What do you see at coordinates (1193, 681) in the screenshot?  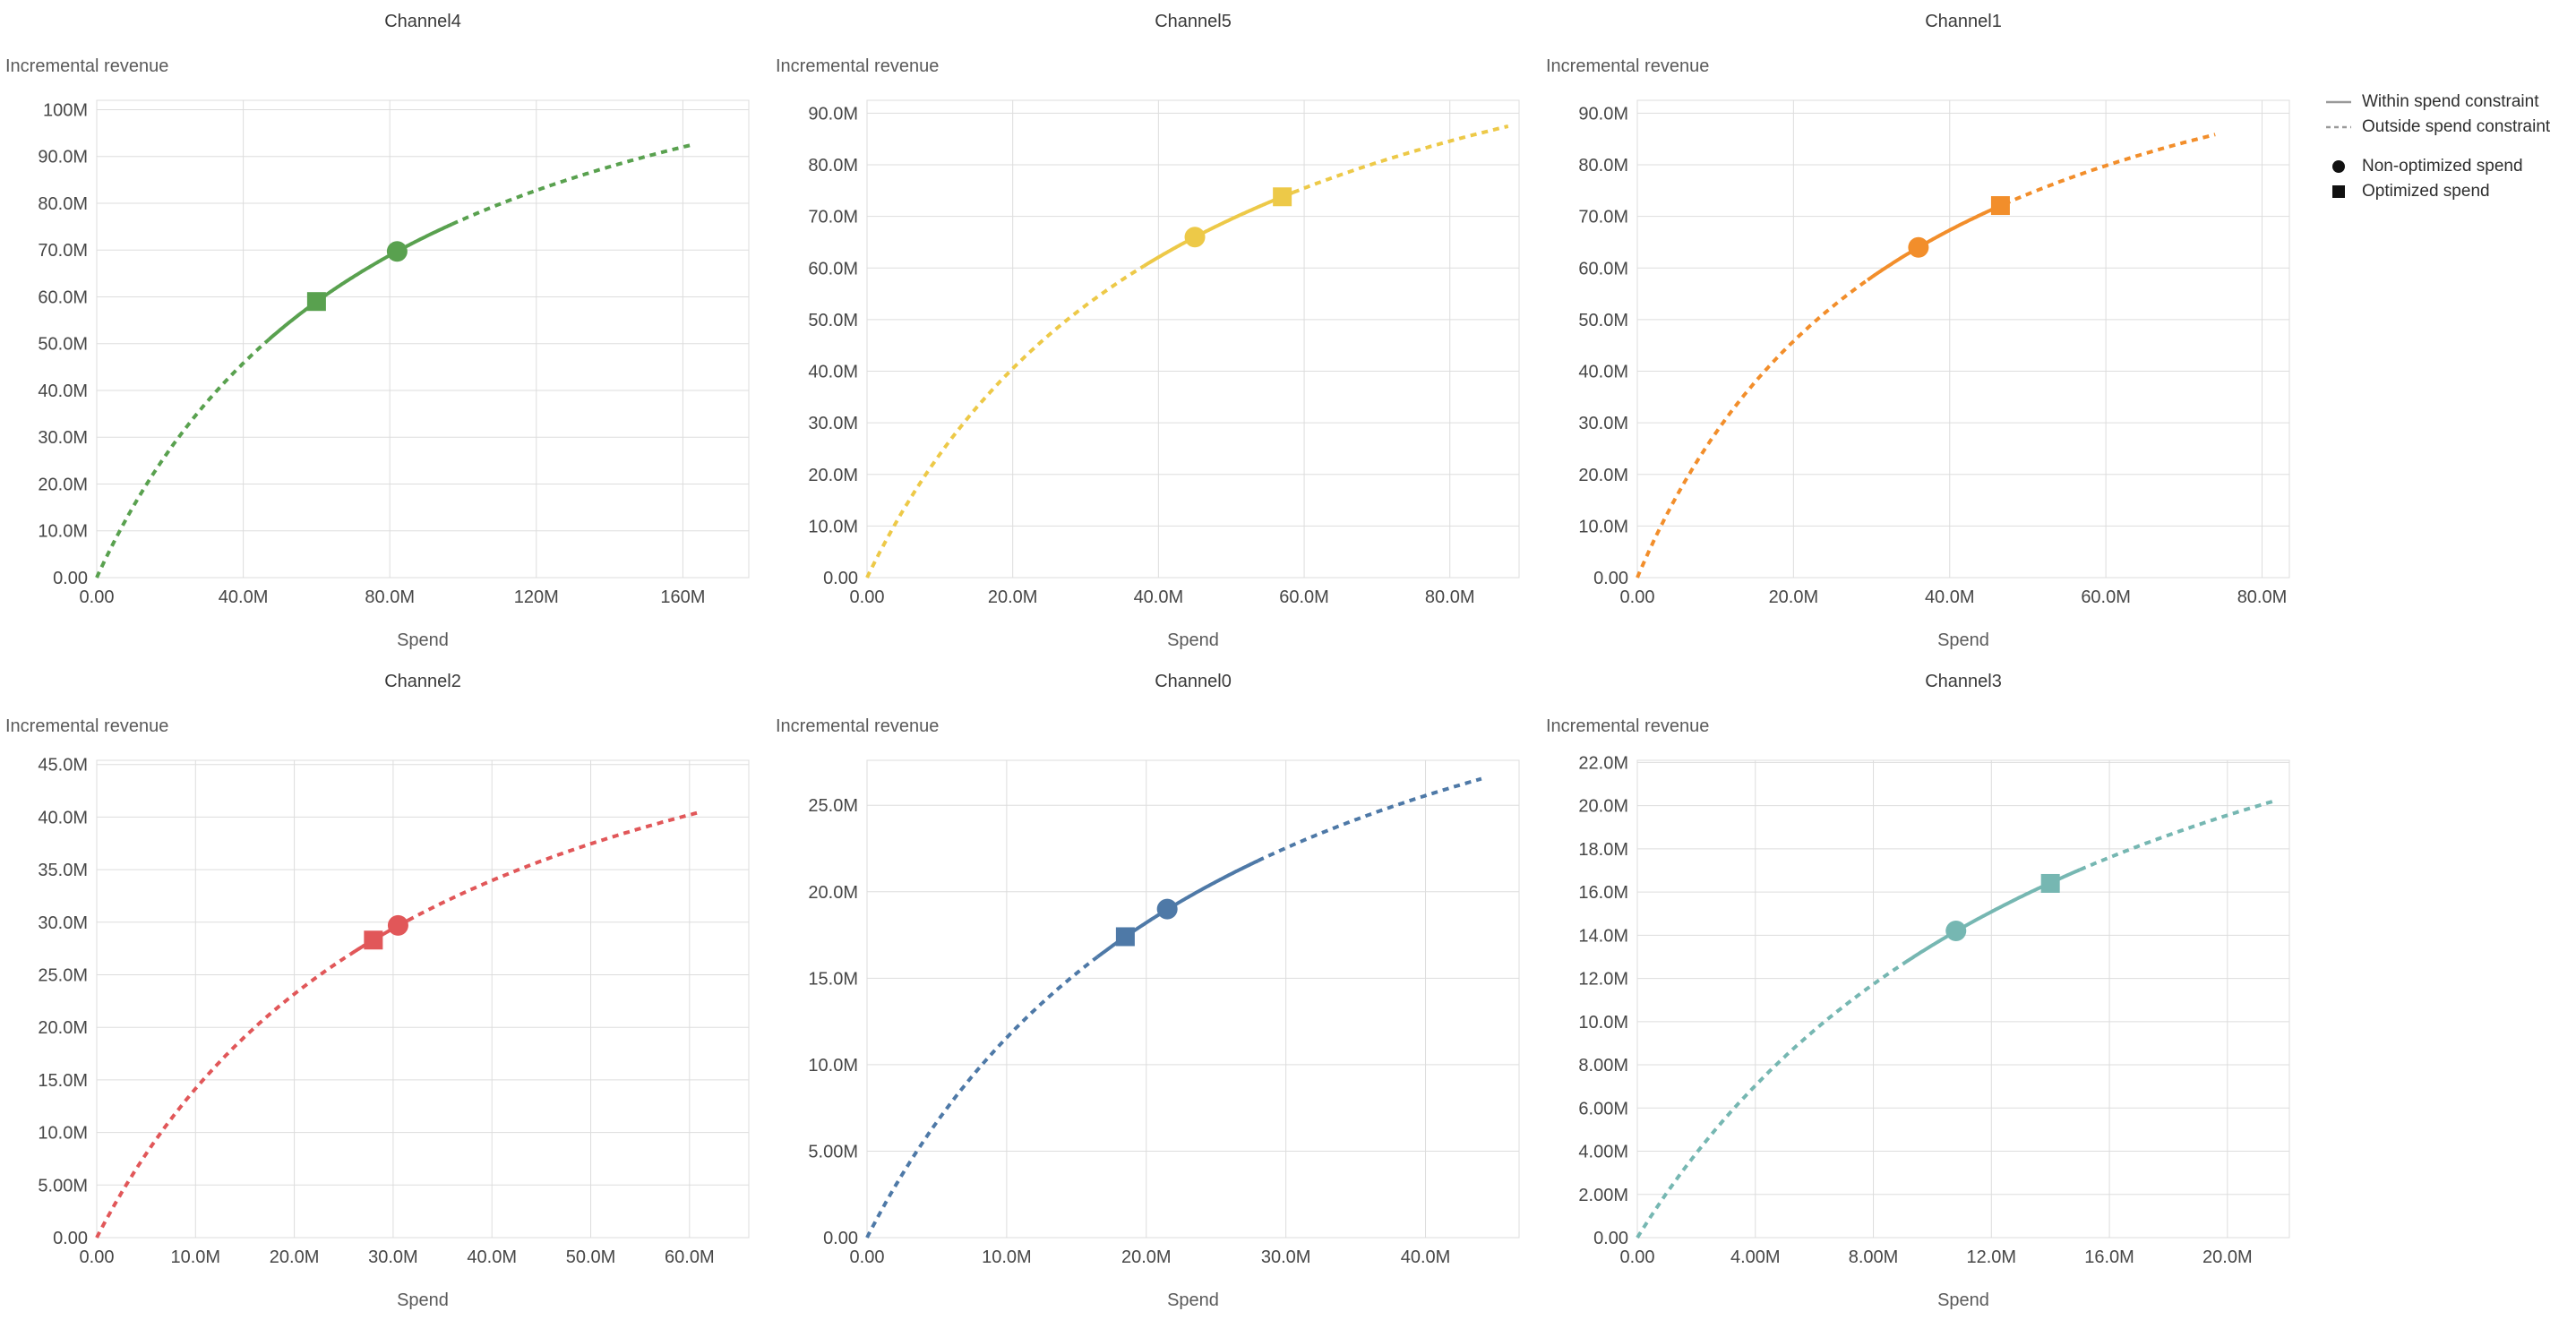 I see `chart-title: Channel0` at bounding box center [1193, 681].